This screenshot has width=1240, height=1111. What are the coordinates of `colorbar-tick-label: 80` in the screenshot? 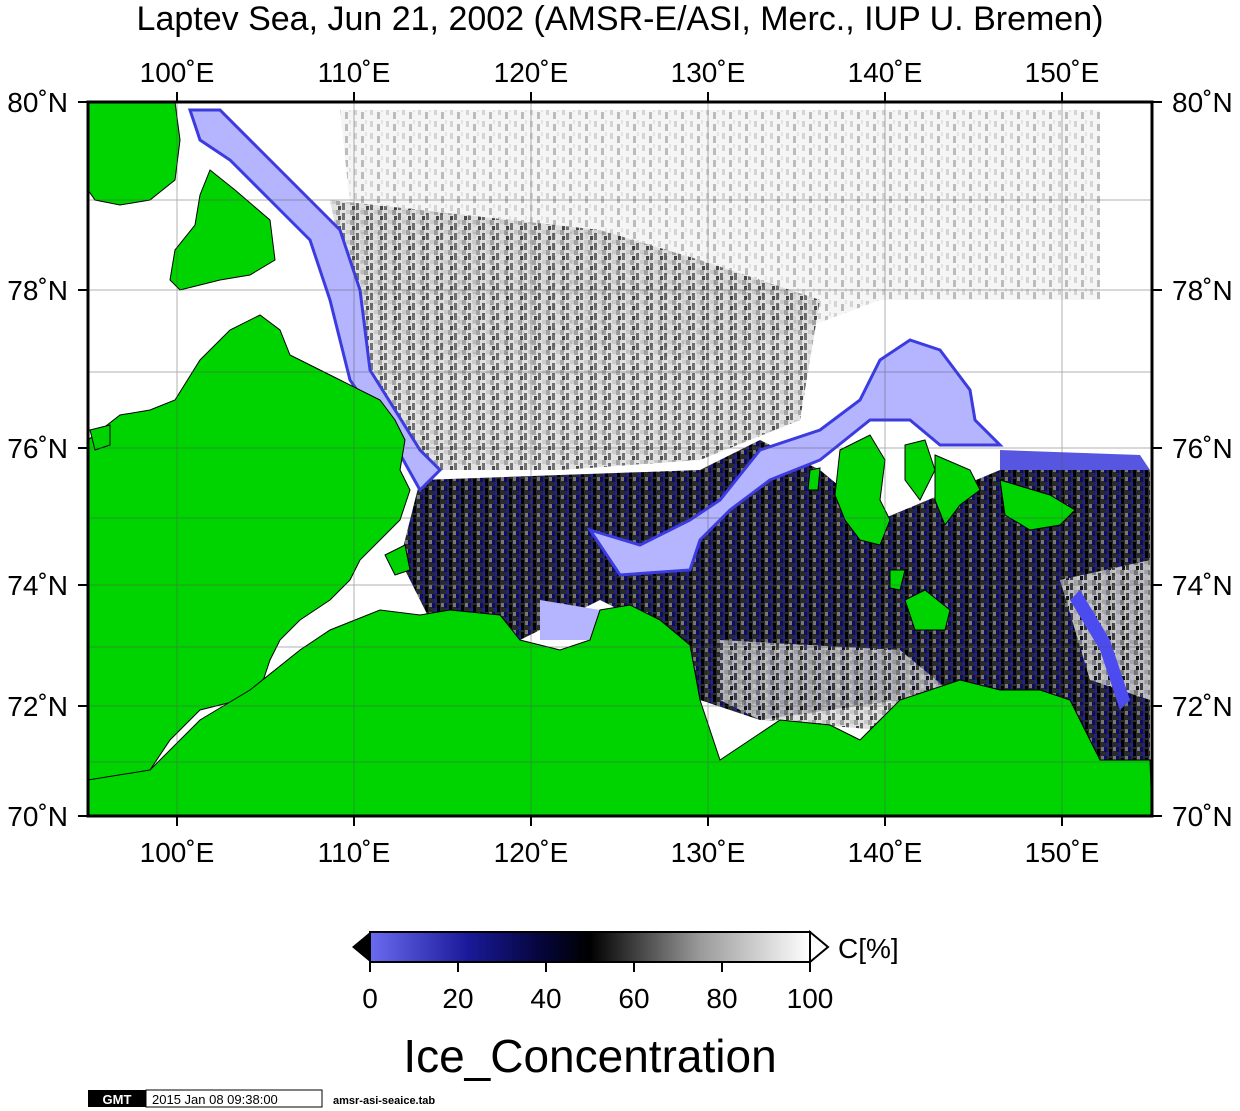 It's located at (721, 998).